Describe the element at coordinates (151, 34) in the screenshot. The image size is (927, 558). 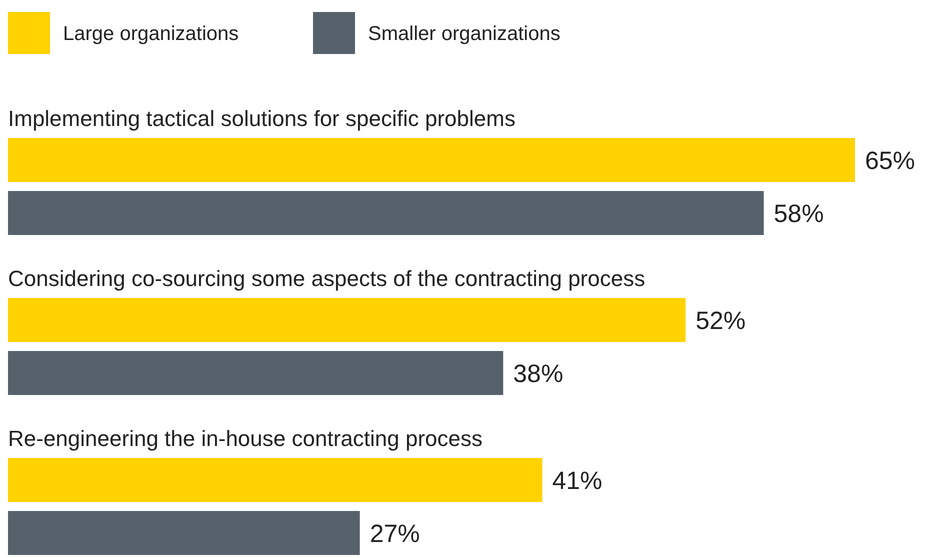
I see `legend-label: Large organizations` at that location.